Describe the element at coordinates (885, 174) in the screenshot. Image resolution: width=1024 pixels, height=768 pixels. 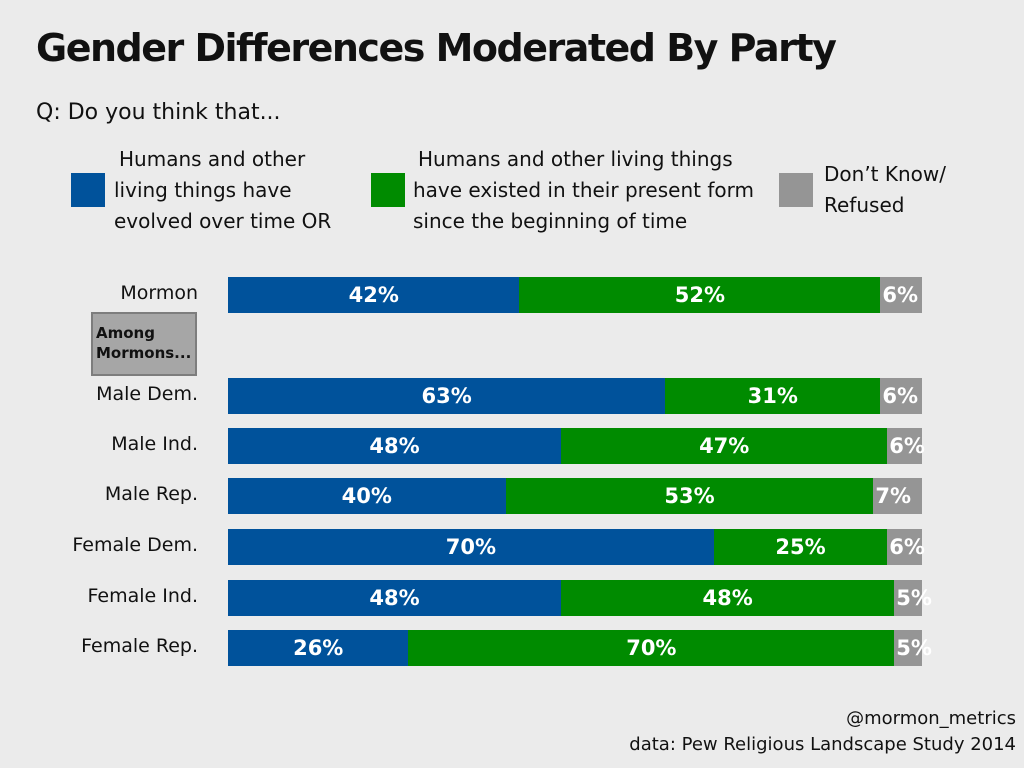
I see `legend-line: Don’t Know/` at that location.